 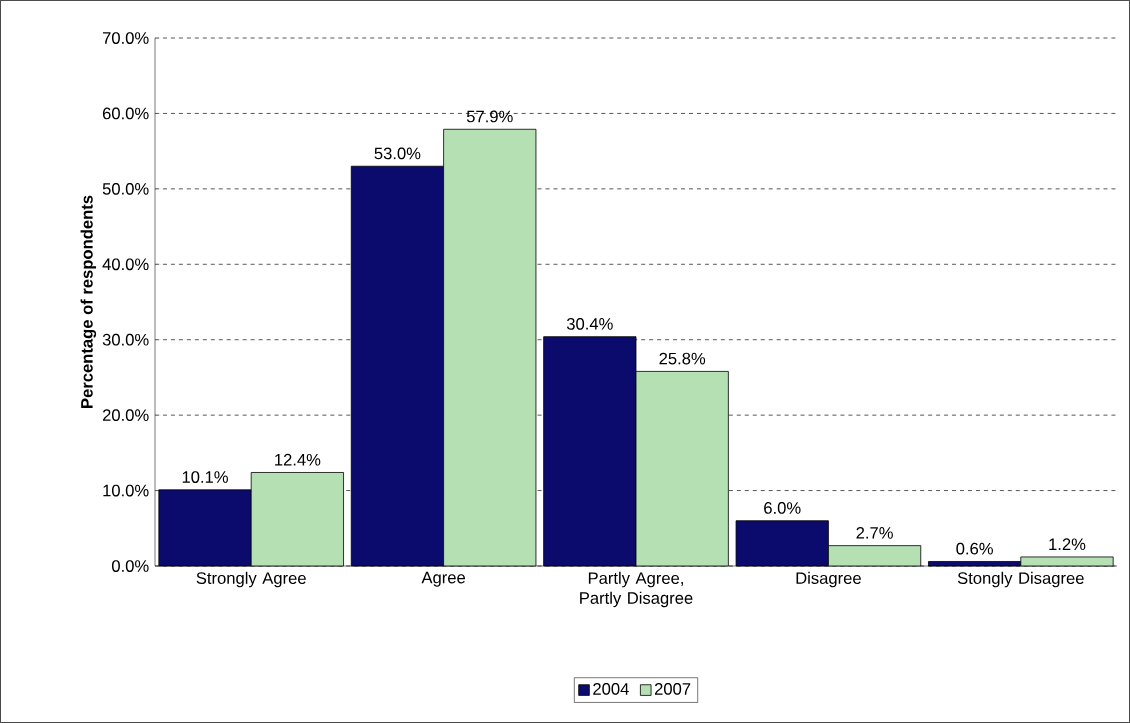 What do you see at coordinates (489, 116) in the screenshot?
I see `data-label: 57.9%` at bounding box center [489, 116].